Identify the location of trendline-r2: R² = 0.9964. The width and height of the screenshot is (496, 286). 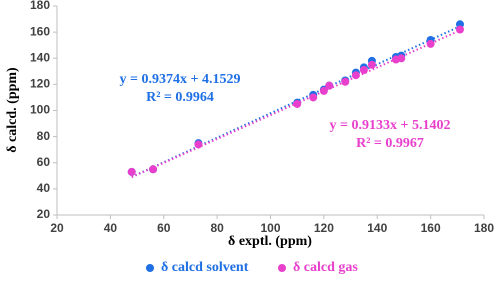
(180, 97).